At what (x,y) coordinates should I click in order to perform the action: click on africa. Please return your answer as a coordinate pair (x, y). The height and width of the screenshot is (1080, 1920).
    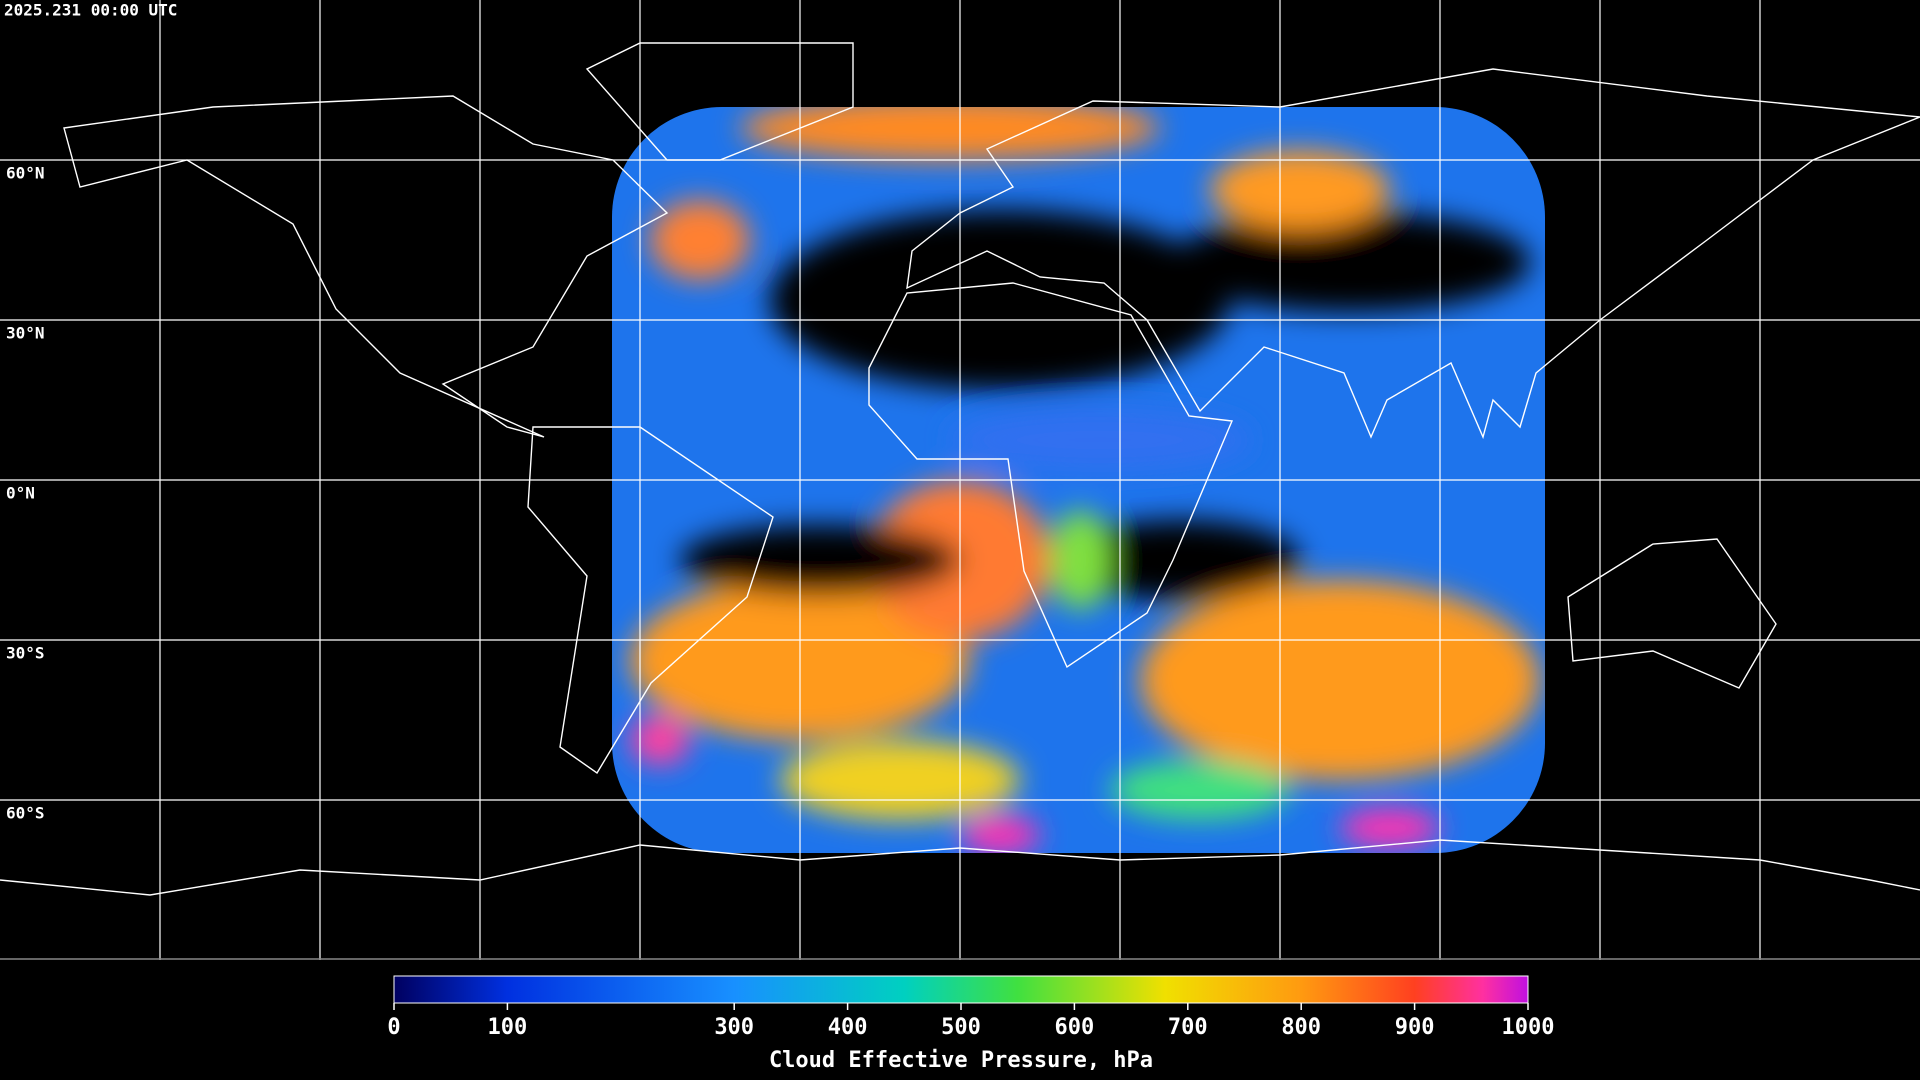
    Looking at the image, I should click on (1051, 475).